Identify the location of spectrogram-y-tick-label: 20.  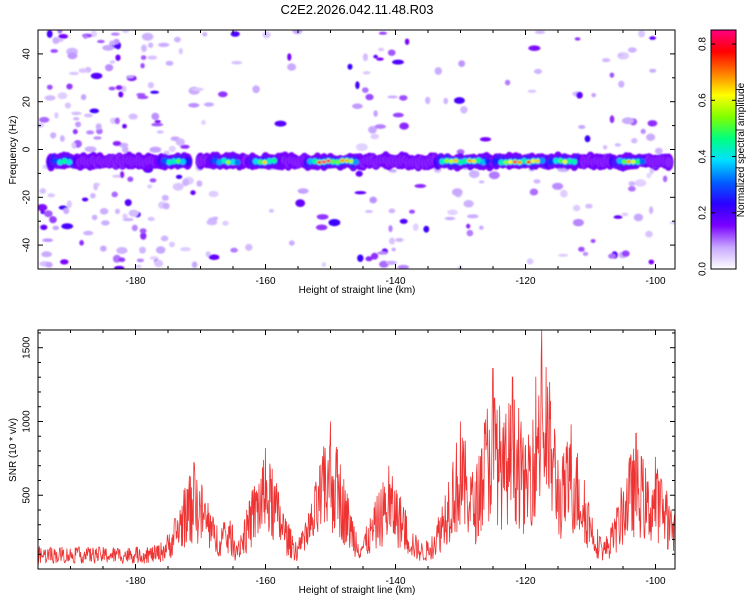
(27, 102).